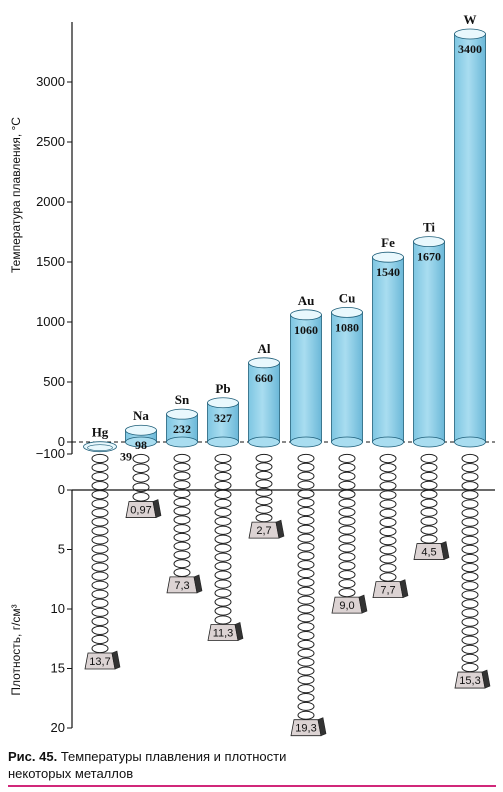  What do you see at coordinates (50, 201) in the screenshot?
I see `y-tick-label: 2000` at bounding box center [50, 201].